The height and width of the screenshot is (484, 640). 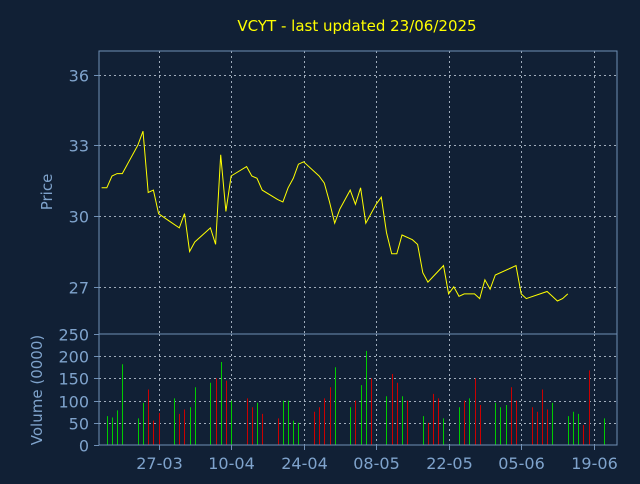 What do you see at coordinates (73, 357) in the screenshot?
I see `volume-tick-label: 200` at bounding box center [73, 357].